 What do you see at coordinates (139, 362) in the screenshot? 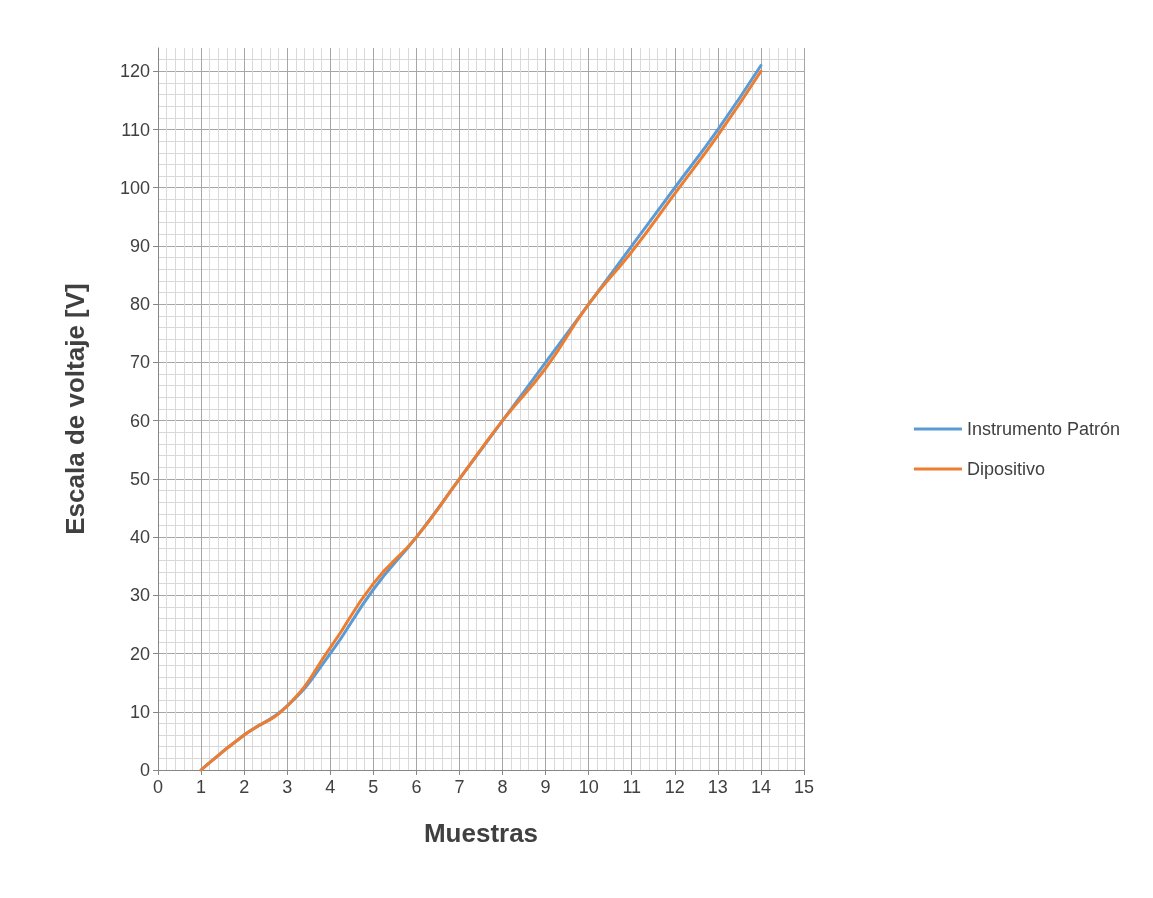
I see `y-tick-label: 70` at bounding box center [139, 362].